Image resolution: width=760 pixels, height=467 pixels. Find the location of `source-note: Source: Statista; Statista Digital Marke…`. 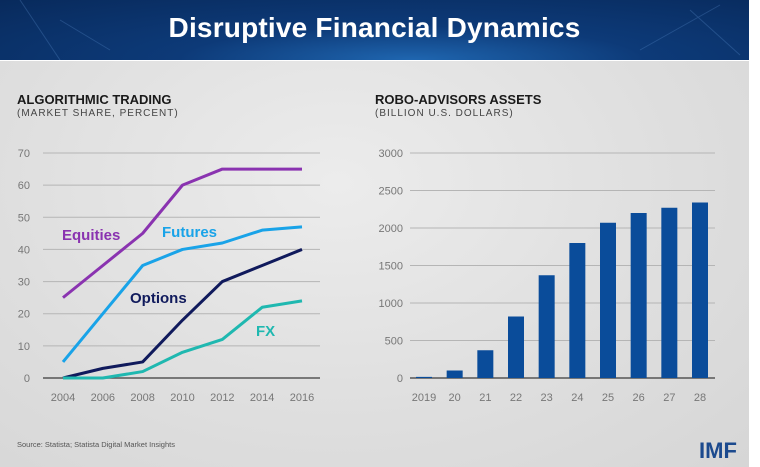

source-note: Source: Statista; Statista Digital Marke… is located at coordinates (96, 444).